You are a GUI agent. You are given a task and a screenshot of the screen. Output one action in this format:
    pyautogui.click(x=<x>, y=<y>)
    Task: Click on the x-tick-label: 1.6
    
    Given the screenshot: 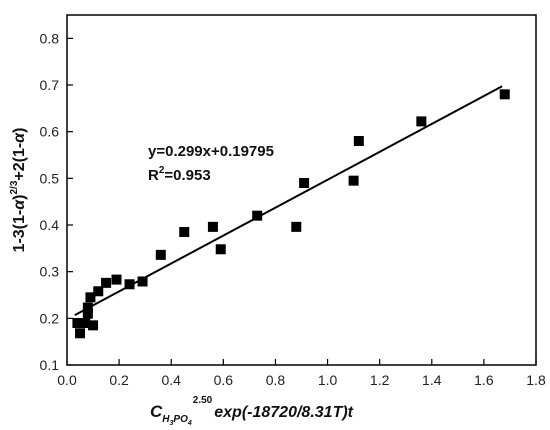 What is the action you would take?
    pyautogui.click(x=484, y=380)
    